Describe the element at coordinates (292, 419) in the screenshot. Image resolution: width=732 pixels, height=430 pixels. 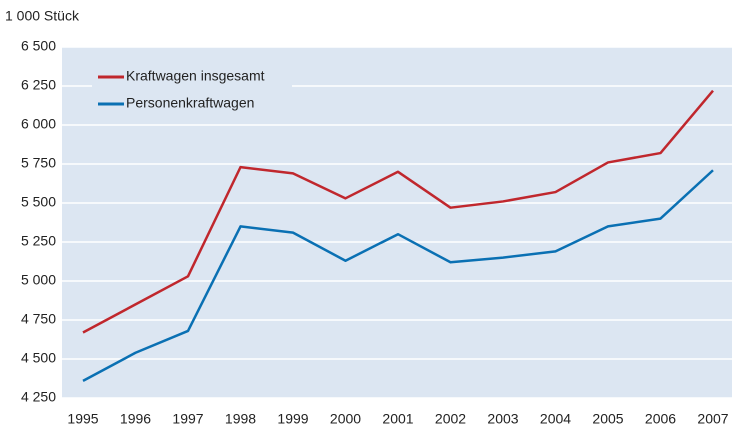
I see `x-tick-label: 1999` at that location.